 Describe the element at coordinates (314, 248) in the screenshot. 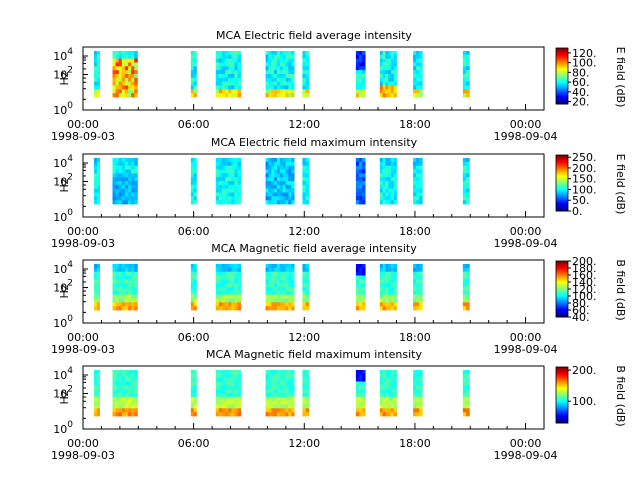

I see `panel-title: MCA Magnetic field average intensity` at that location.